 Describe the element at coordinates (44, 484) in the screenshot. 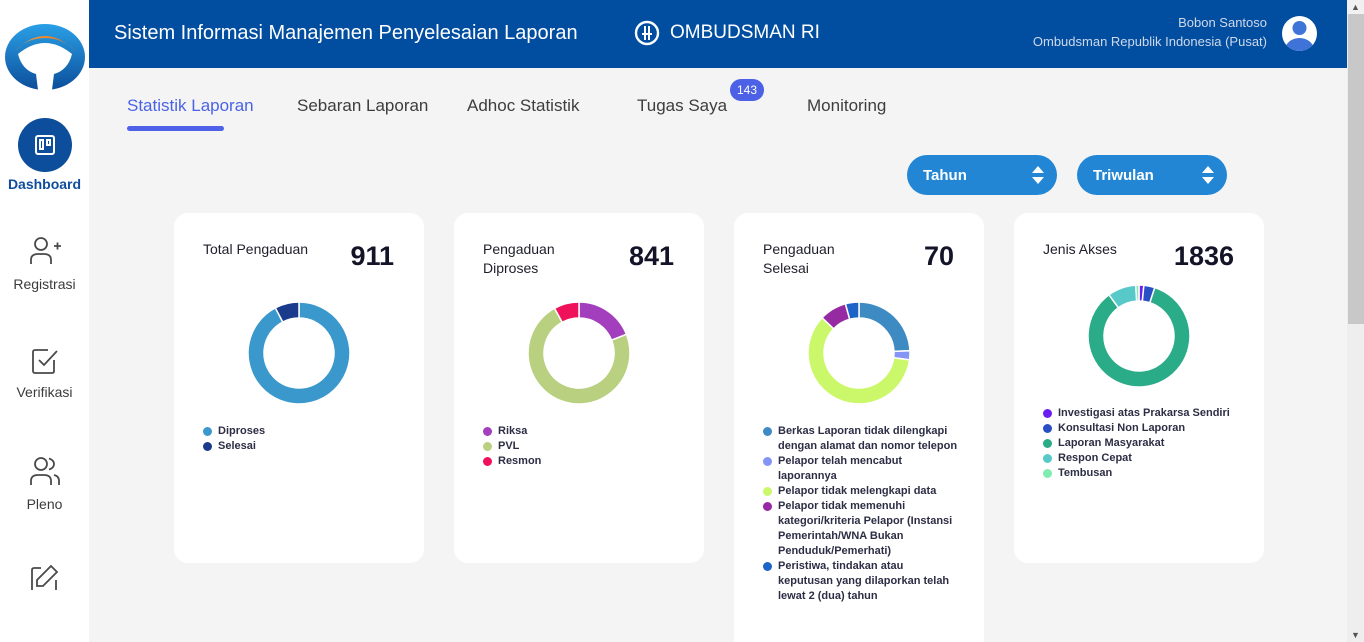

I see `sidebar-item-pleno: Pleno` at that location.